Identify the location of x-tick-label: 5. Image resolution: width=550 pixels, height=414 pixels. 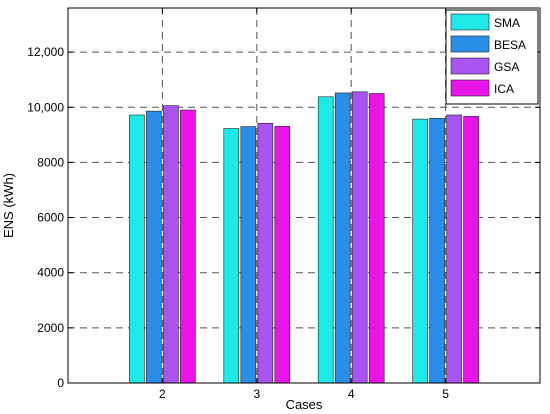
(445, 394).